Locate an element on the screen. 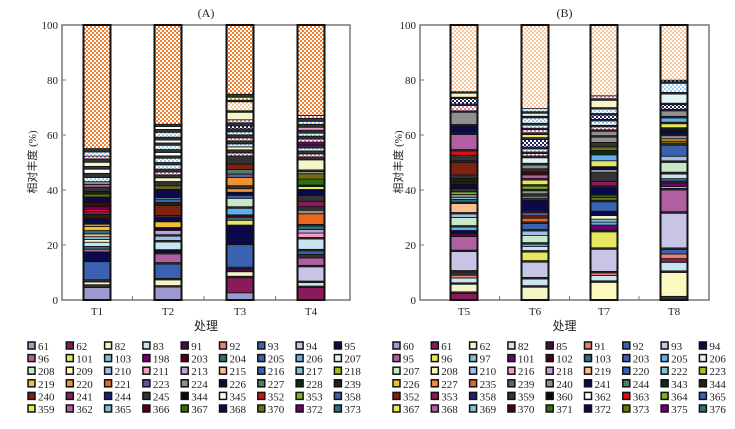  legend-label: 60 is located at coordinates (409, 347).